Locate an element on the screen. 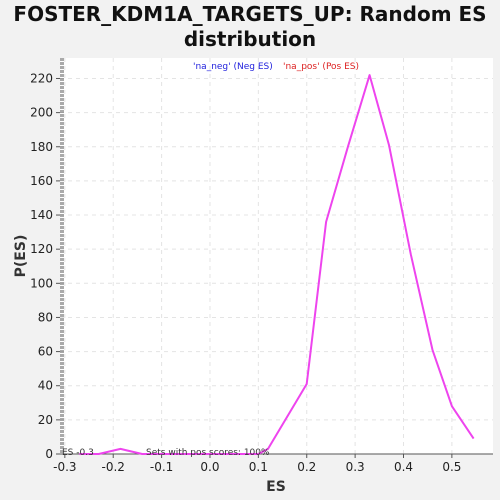 The image size is (500, 500). y-tick-label: 100 is located at coordinates (41, 283).